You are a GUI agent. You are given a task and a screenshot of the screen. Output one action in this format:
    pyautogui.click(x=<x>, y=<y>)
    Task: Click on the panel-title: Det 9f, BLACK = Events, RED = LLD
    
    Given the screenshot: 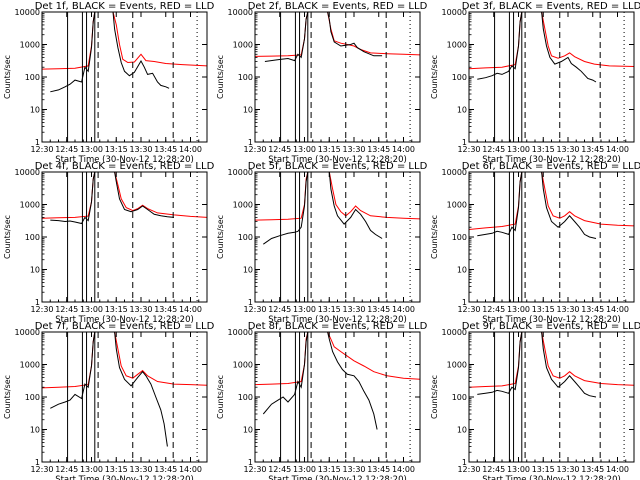 What is the action you would take?
    pyautogui.click(x=551, y=326)
    